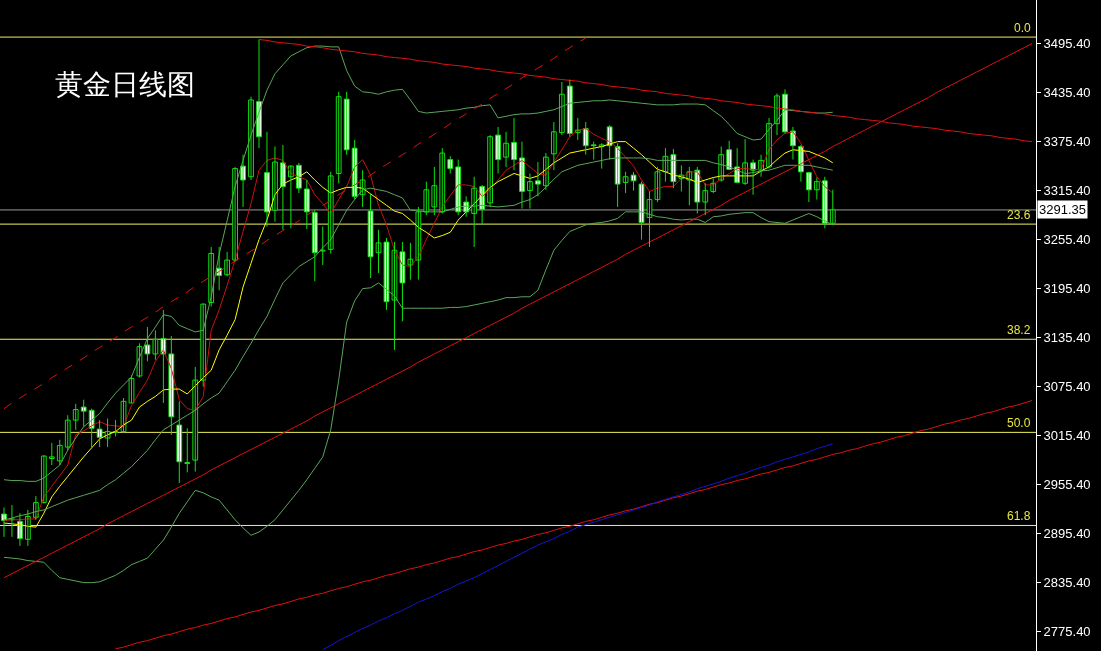 The width and height of the screenshot is (1101, 651). What do you see at coordinates (1067, 386) in the screenshot?
I see `y-tick-label: 3075.40` at bounding box center [1067, 386].